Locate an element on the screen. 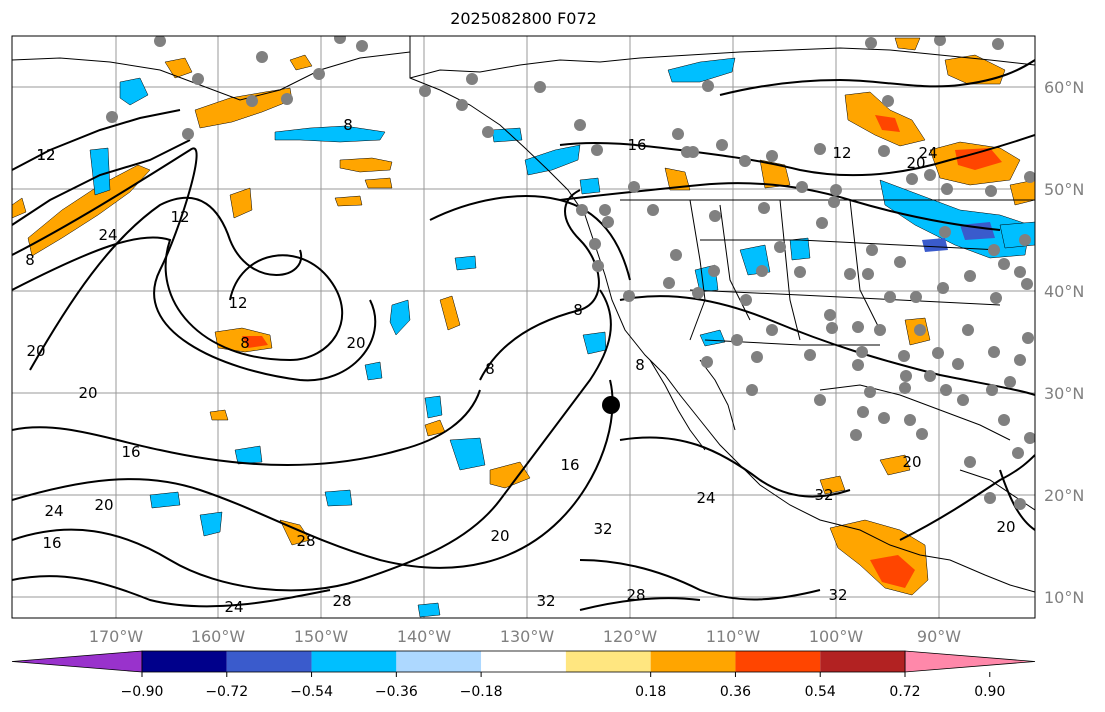 The image size is (1105, 712). latitude-label: 10°N is located at coordinates (1064, 597).